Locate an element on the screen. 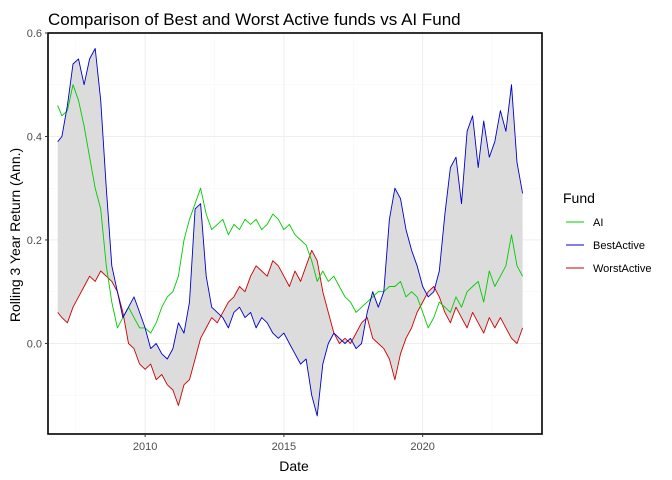 The height and width of the screenshot is (480, 672). legend-label-ai: AI is located at coordinates (598, 223).